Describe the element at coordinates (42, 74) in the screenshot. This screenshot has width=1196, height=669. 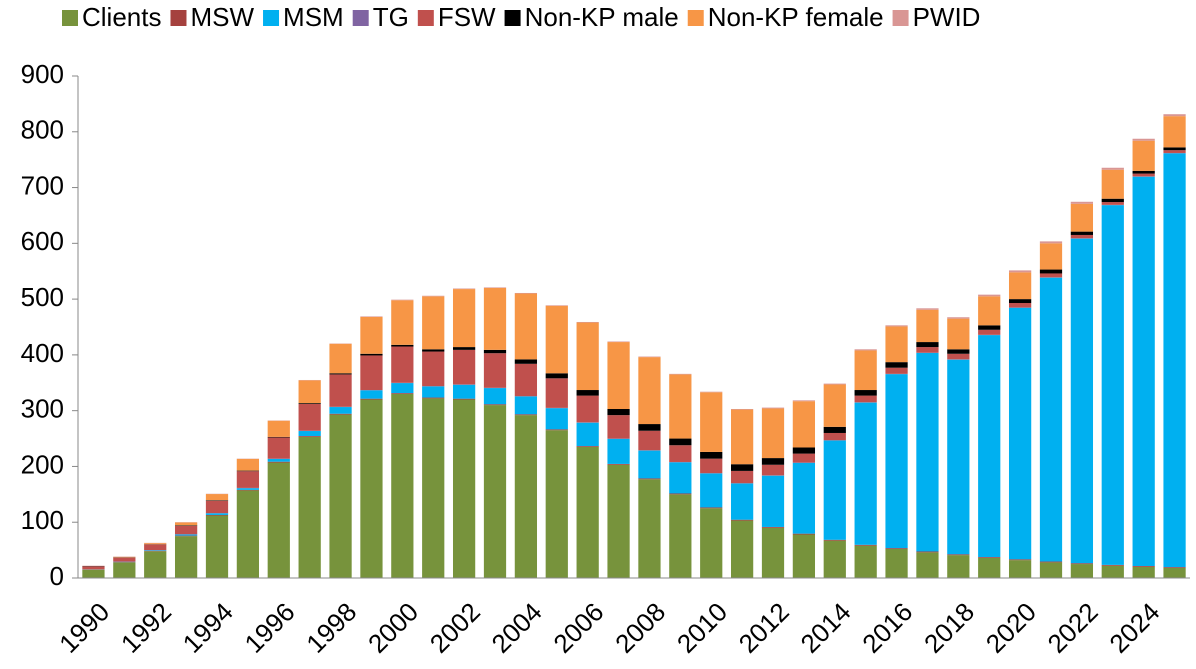
I see `y-tick-label: 900` at that location.